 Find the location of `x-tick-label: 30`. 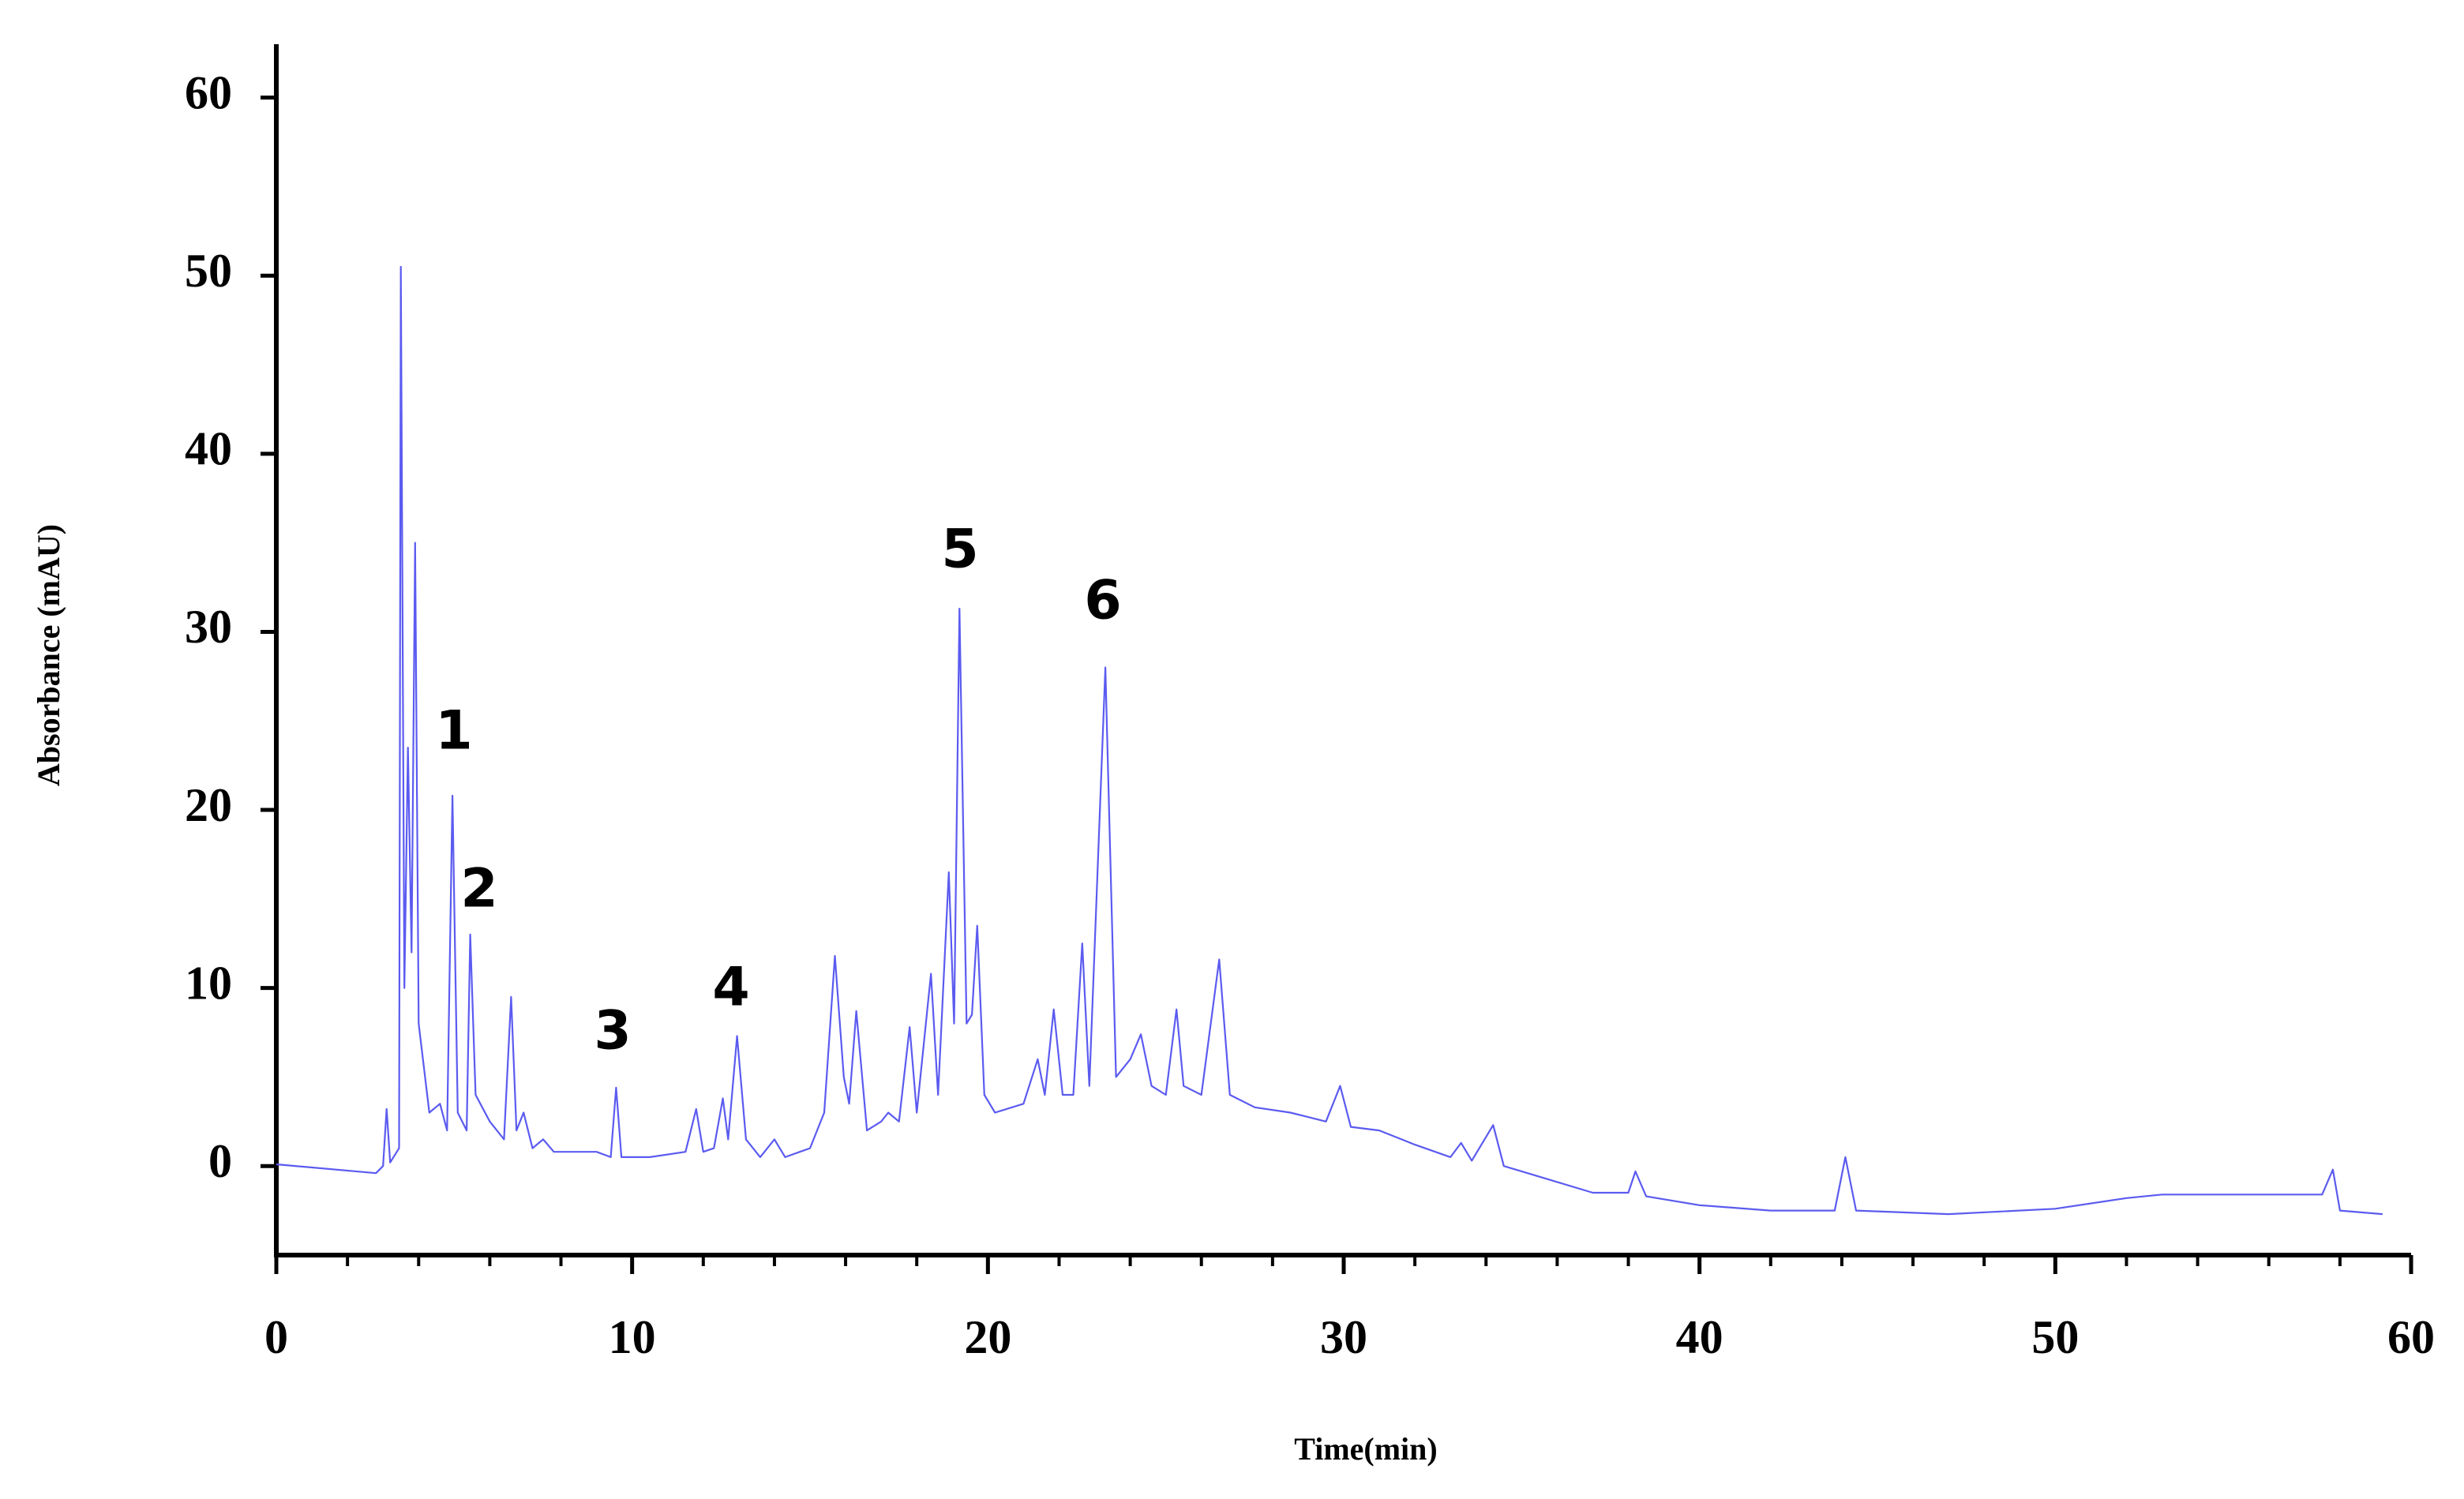

x-tick-label: 30 is located at coordinates (1343, 1337).